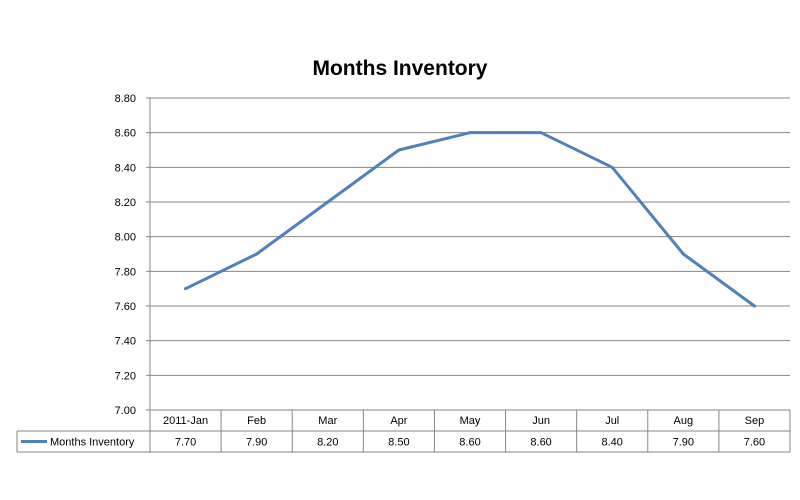 This screenshot has height=500, width=800. I want to click on y-tick-label: 7.80, so click(125, 272).